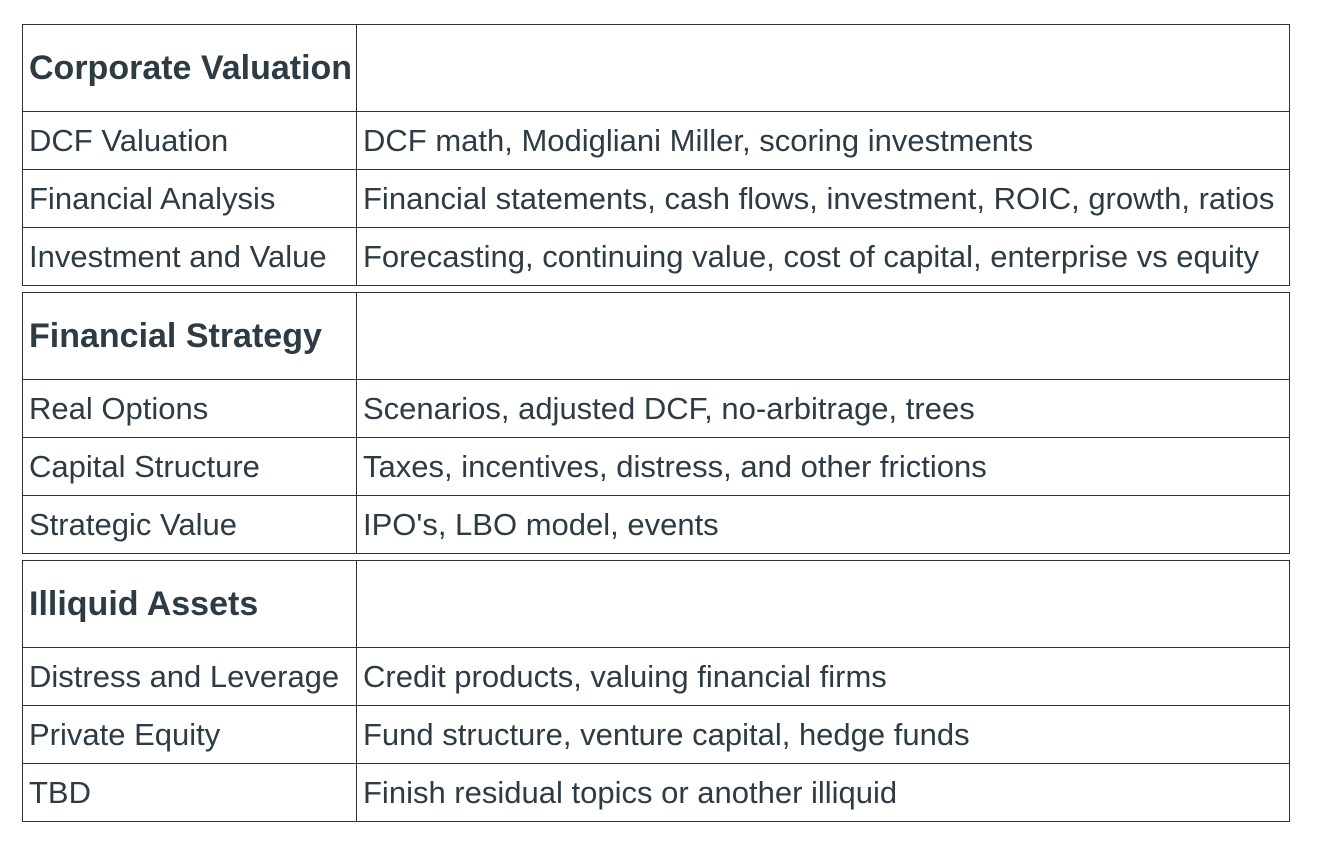  Describe the element at coordinates (189, 257) in the screenshot. I see `topic-cell: Investment and Value` at that location.